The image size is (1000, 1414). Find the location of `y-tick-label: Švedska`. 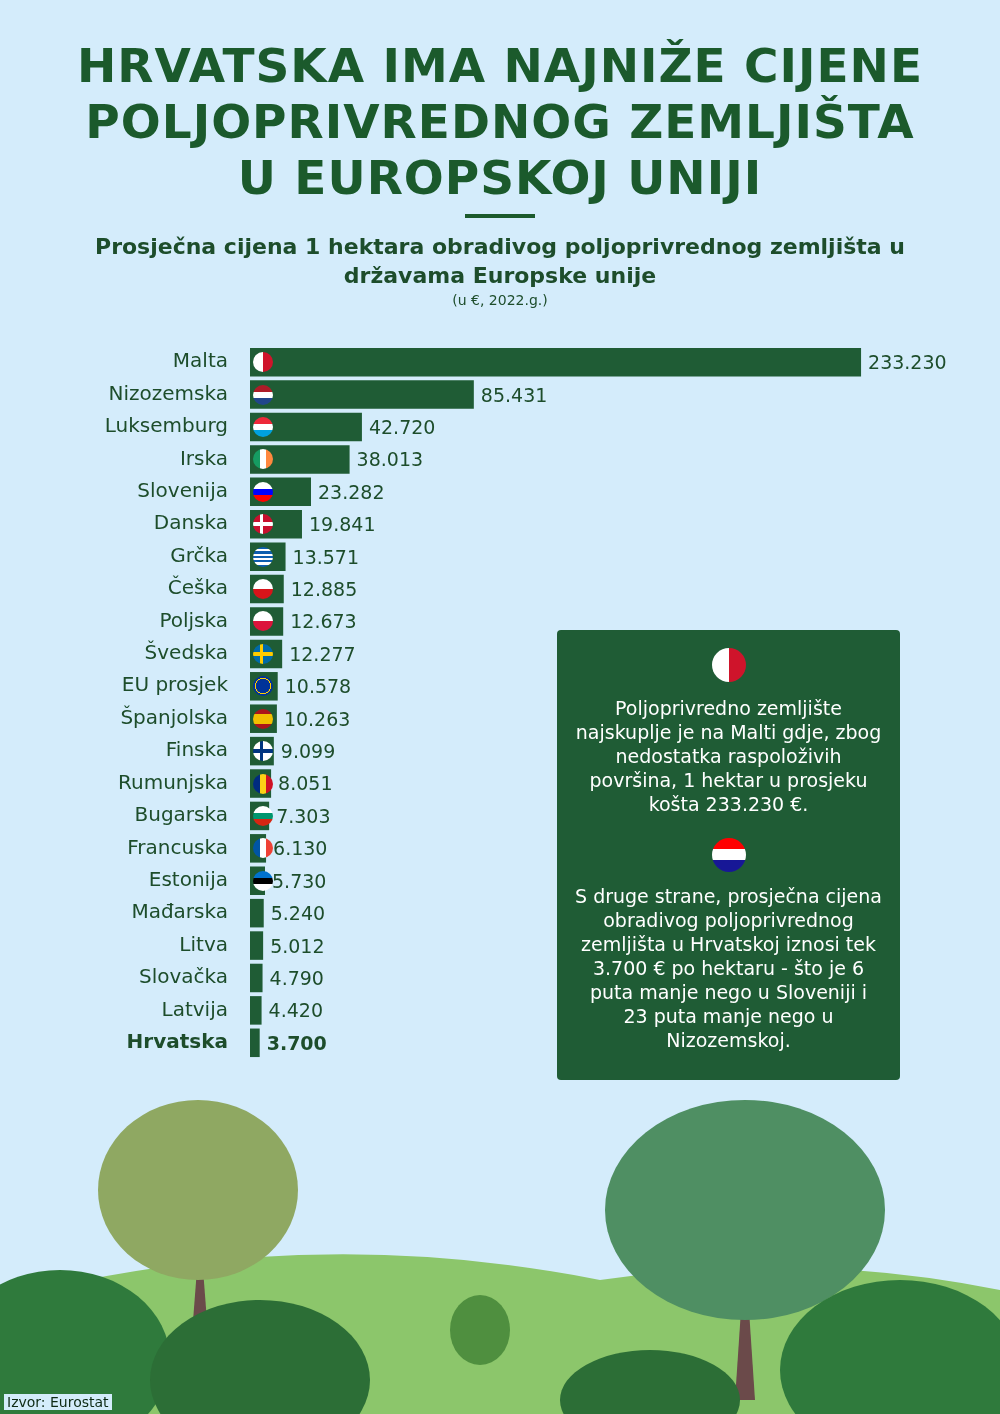

y-tick-label: Švedska is located at coordinates (186, 652).